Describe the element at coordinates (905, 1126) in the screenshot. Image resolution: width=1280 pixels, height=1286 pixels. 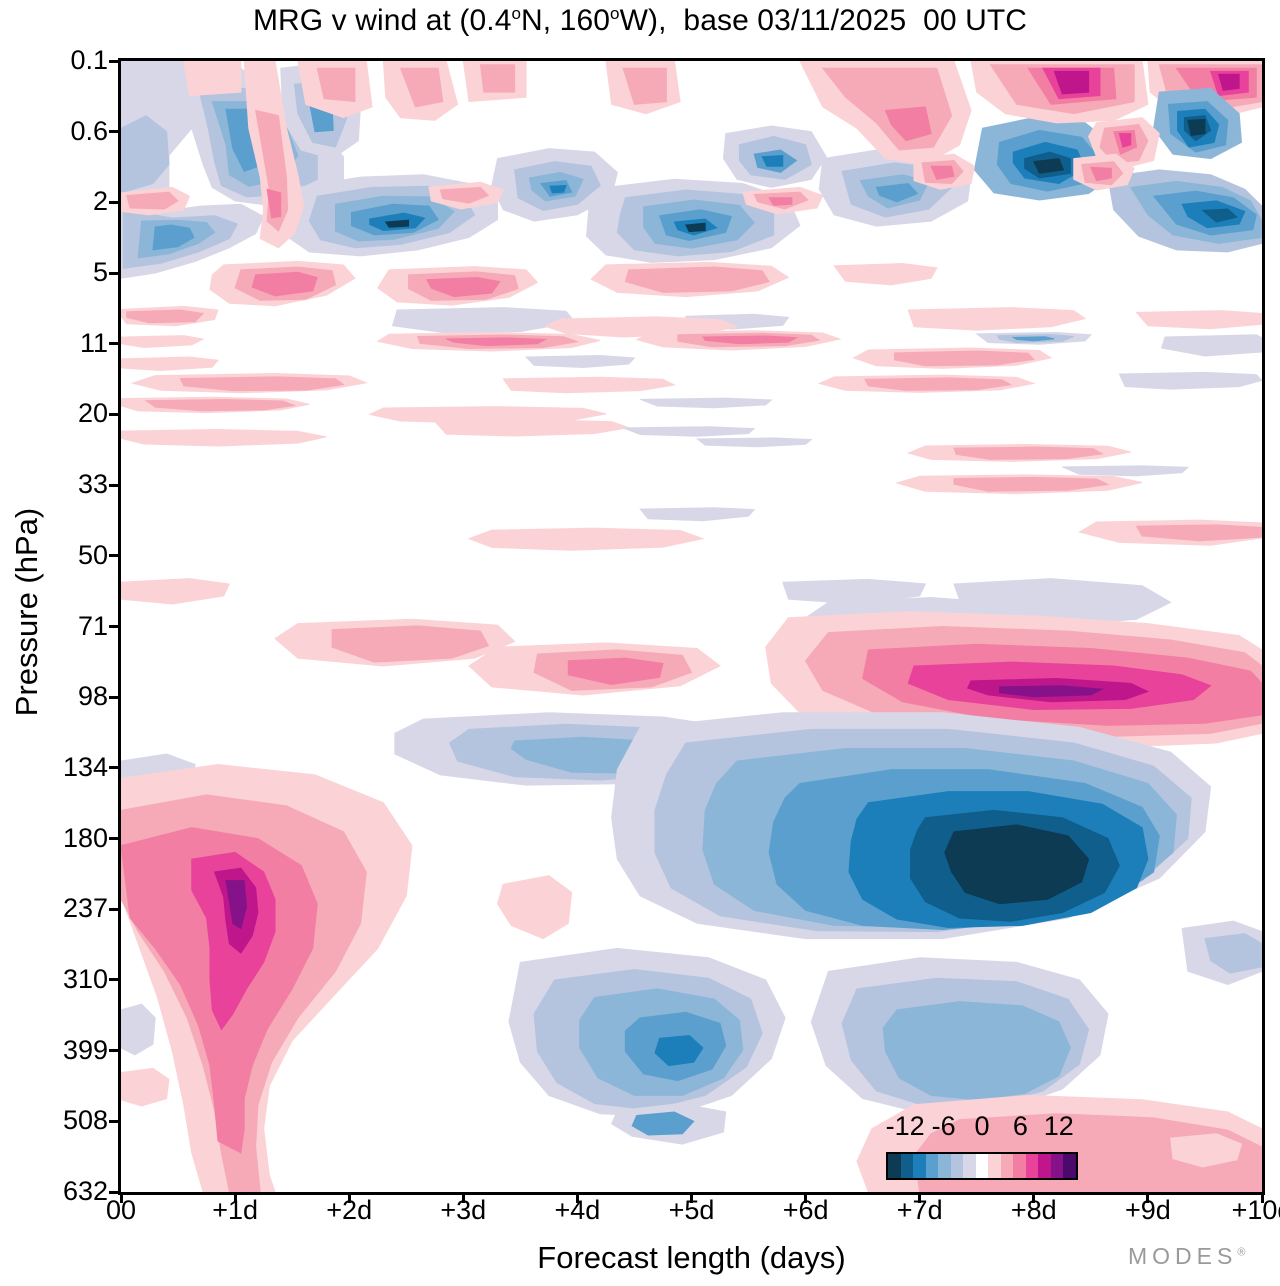
I see `colorbar-tick-label: -12` at that location.